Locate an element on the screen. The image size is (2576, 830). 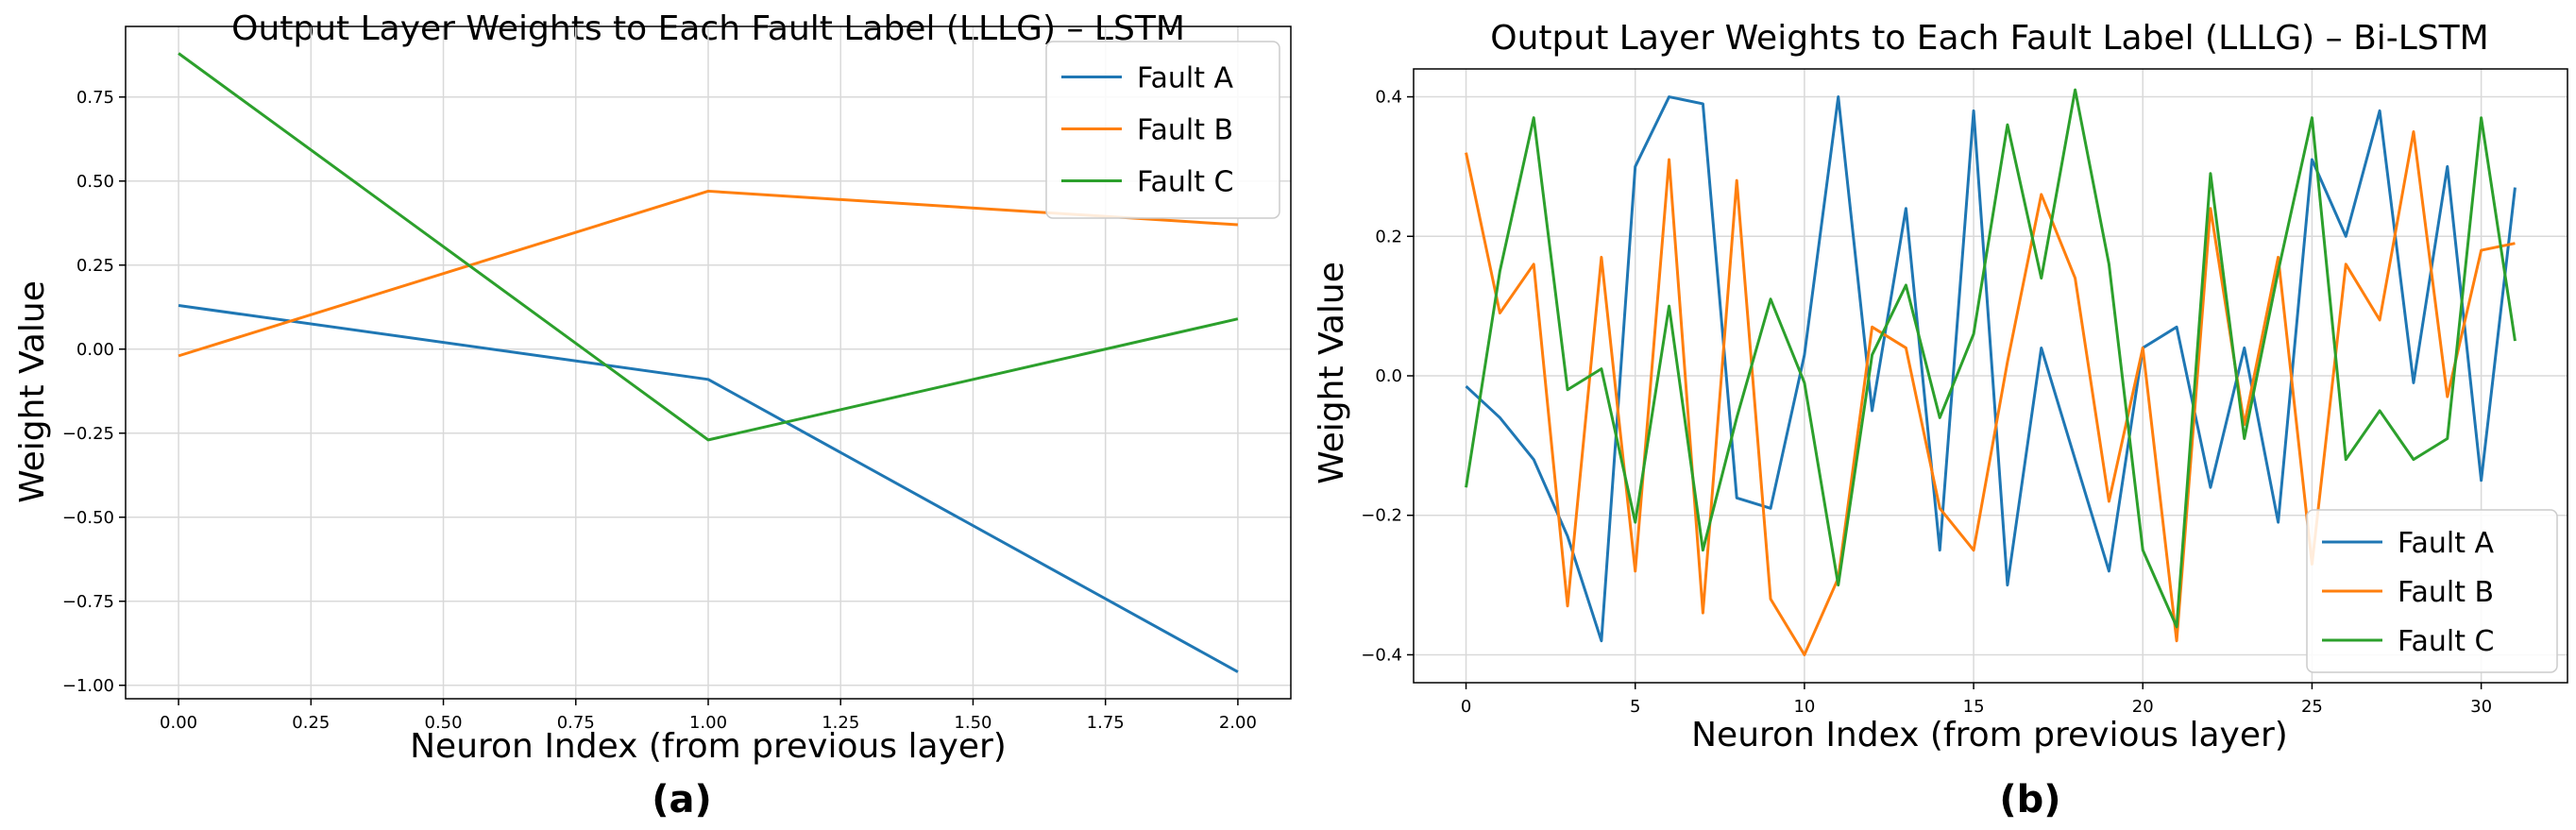
y-tick-label: 0.50 is located at coordinates (95, 182).